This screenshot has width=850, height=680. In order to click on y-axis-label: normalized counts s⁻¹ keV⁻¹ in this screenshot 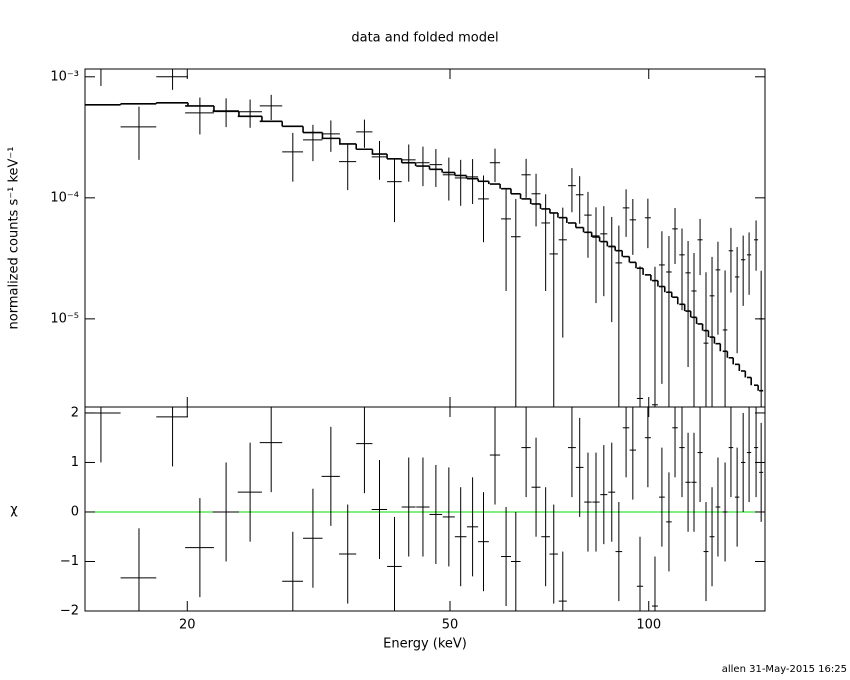, I will do `click(14, 238)`.